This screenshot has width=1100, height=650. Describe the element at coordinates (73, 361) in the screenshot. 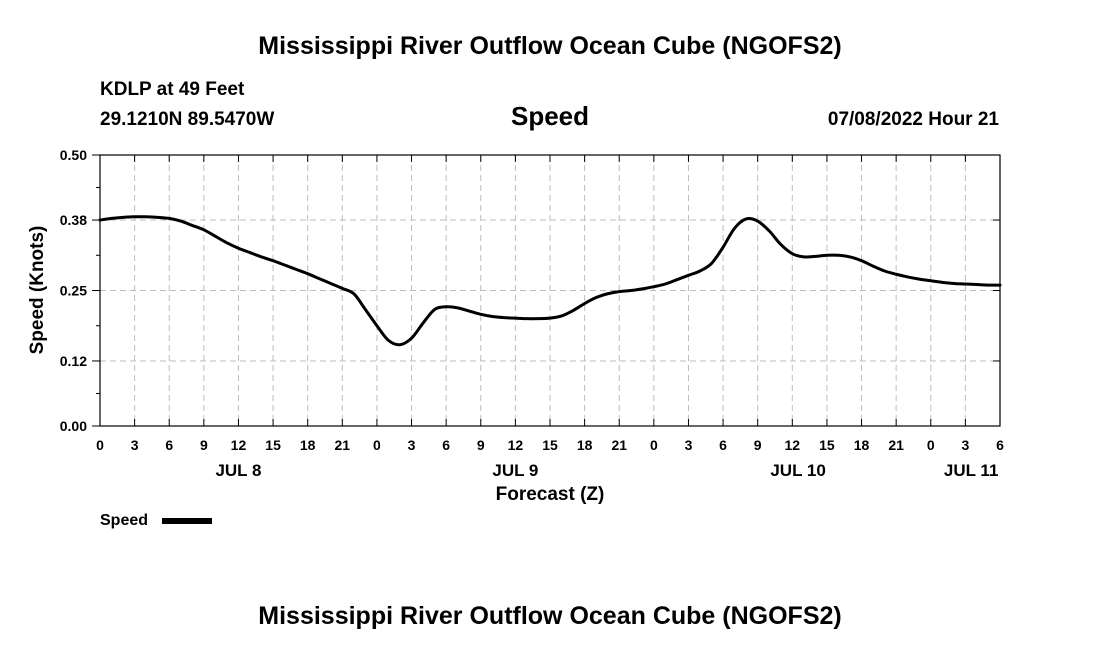

I see `y-tick-label: 0.12` at that location.